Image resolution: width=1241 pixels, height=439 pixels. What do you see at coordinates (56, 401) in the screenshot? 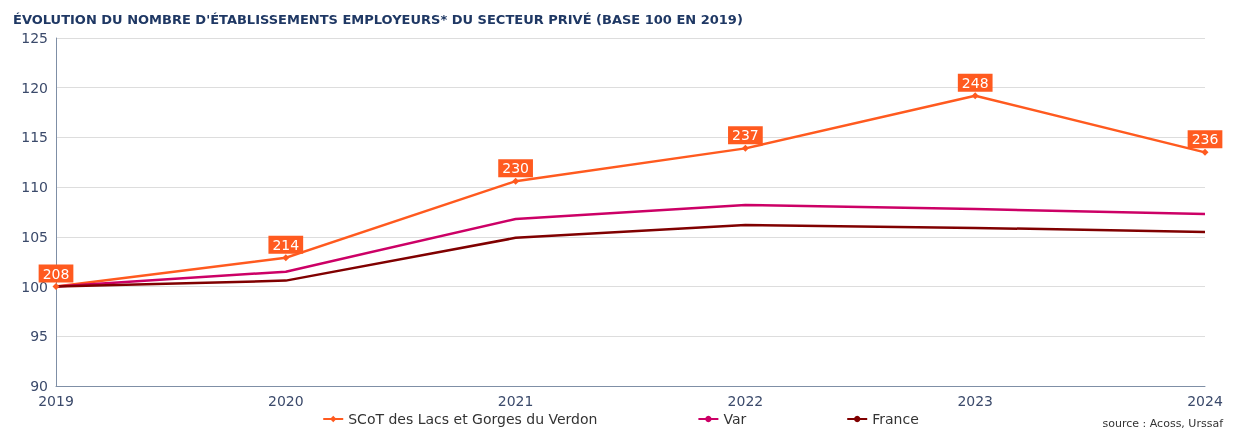
I see `x-tick-label: 2019` at bounding box center [56, 401].